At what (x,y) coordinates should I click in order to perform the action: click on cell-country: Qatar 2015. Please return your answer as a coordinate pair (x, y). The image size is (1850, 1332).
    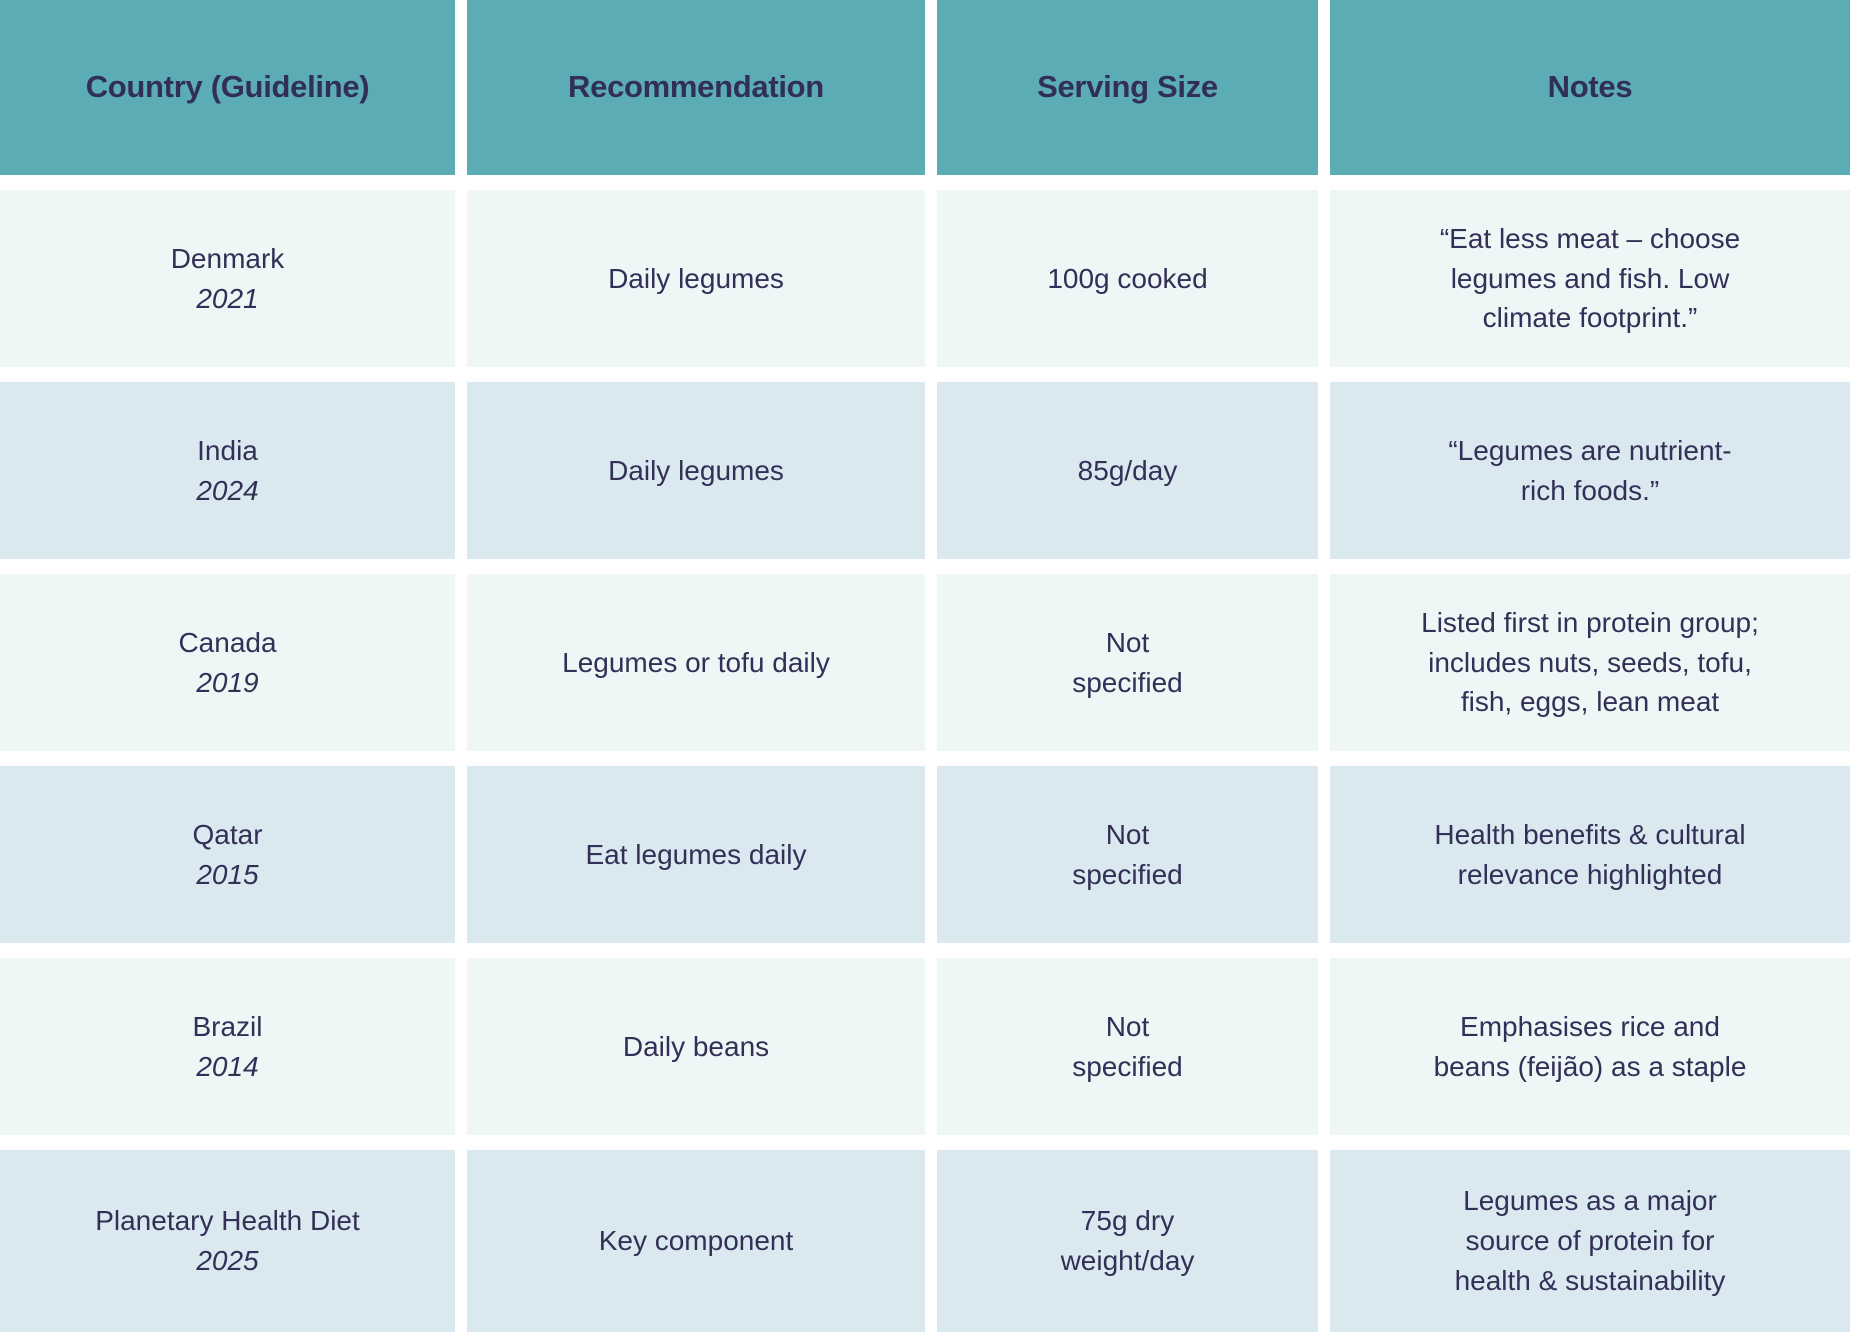
    Looking at the image, I should click on (227, 854).